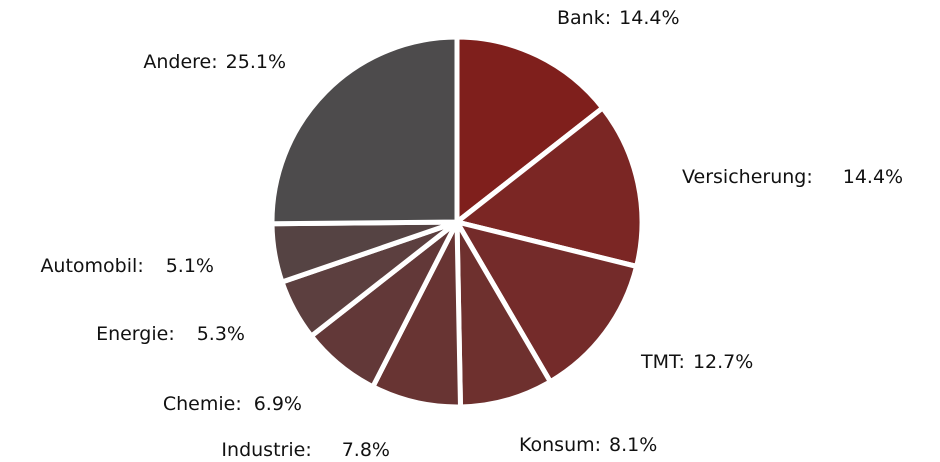  I want to click on category-name: Konsum, so click(557, 445).